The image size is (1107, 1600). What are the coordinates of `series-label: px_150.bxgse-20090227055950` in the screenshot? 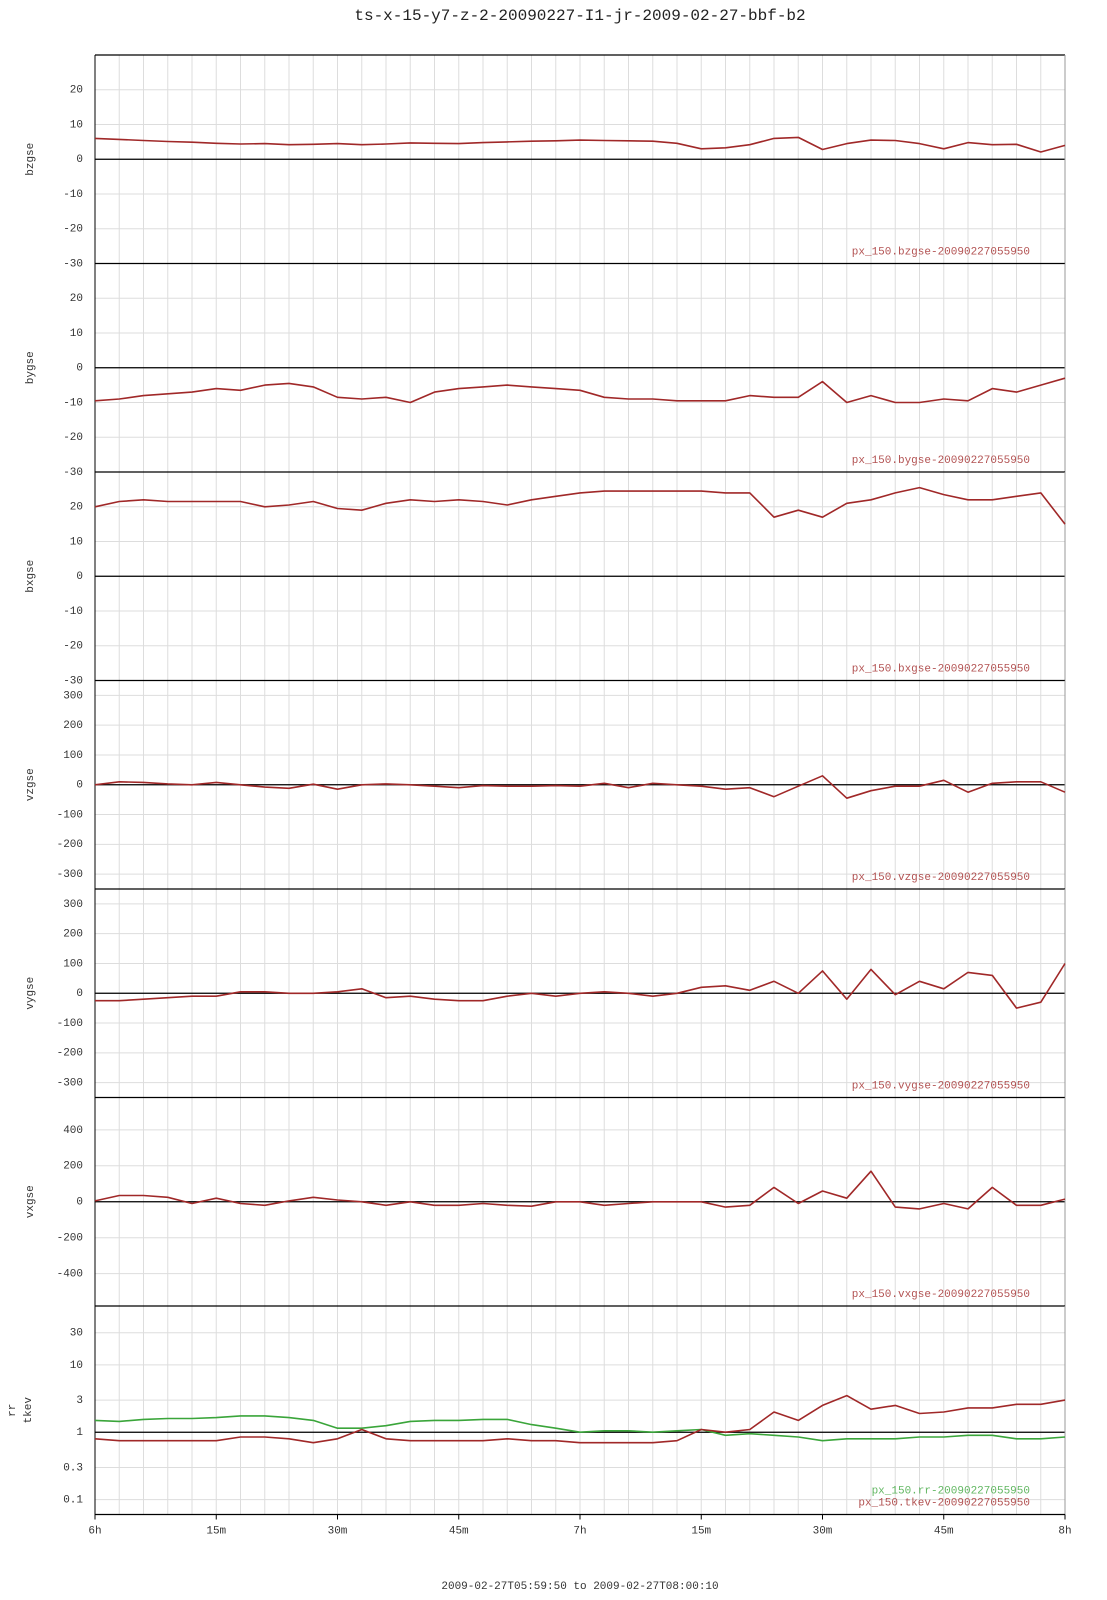 It's located at (941, 669).